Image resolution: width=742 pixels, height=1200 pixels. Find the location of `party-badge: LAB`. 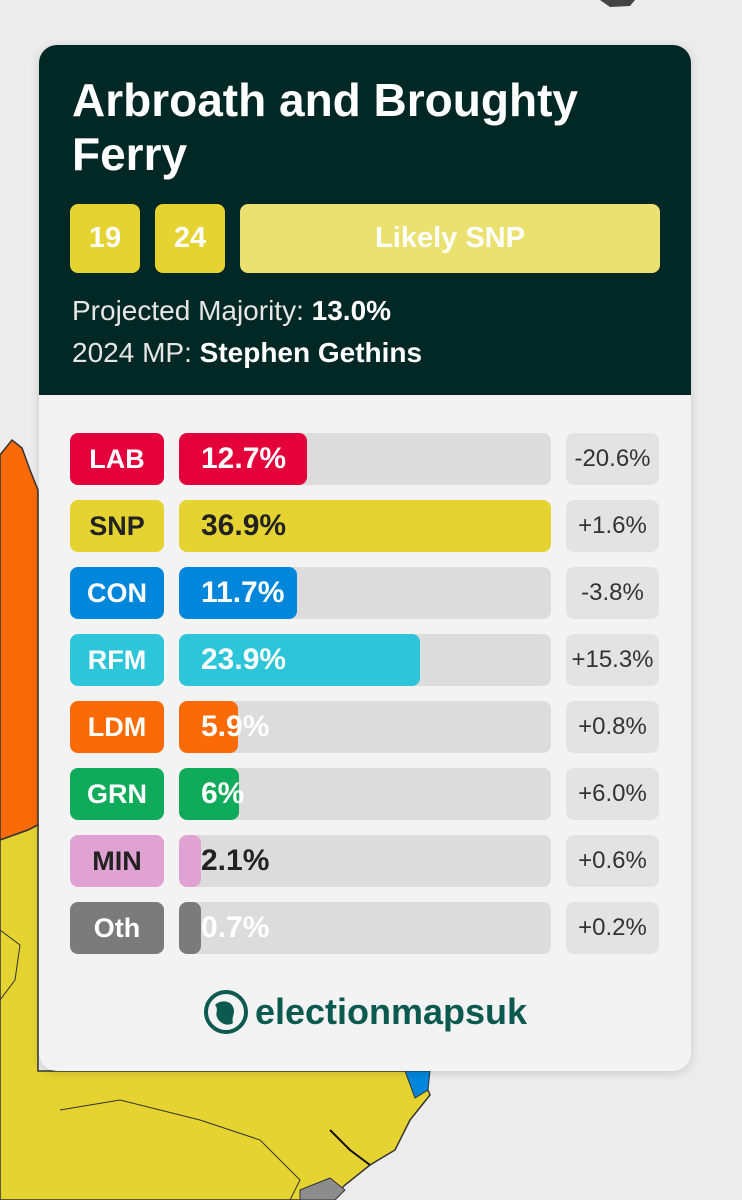

party-badge: LAB is located at coordinates (117, 459).